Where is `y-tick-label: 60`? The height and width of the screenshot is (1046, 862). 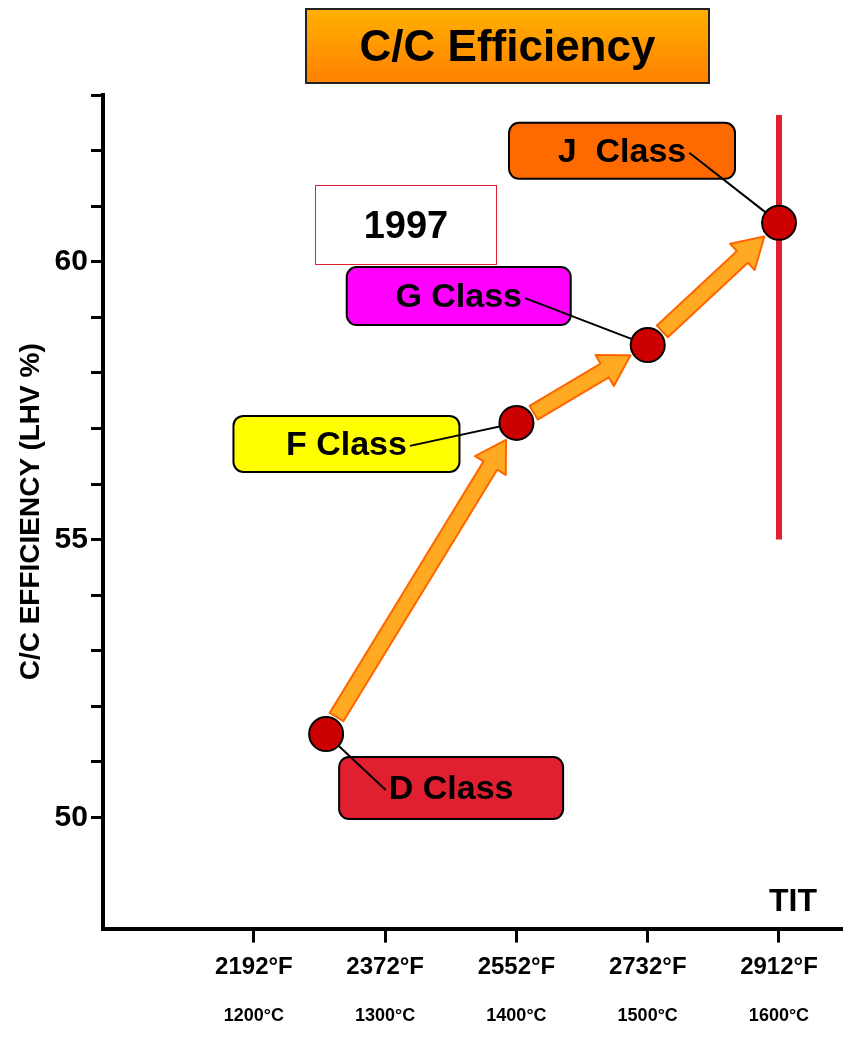 y-tick-label: 60 is located at coordinates (71, 259).